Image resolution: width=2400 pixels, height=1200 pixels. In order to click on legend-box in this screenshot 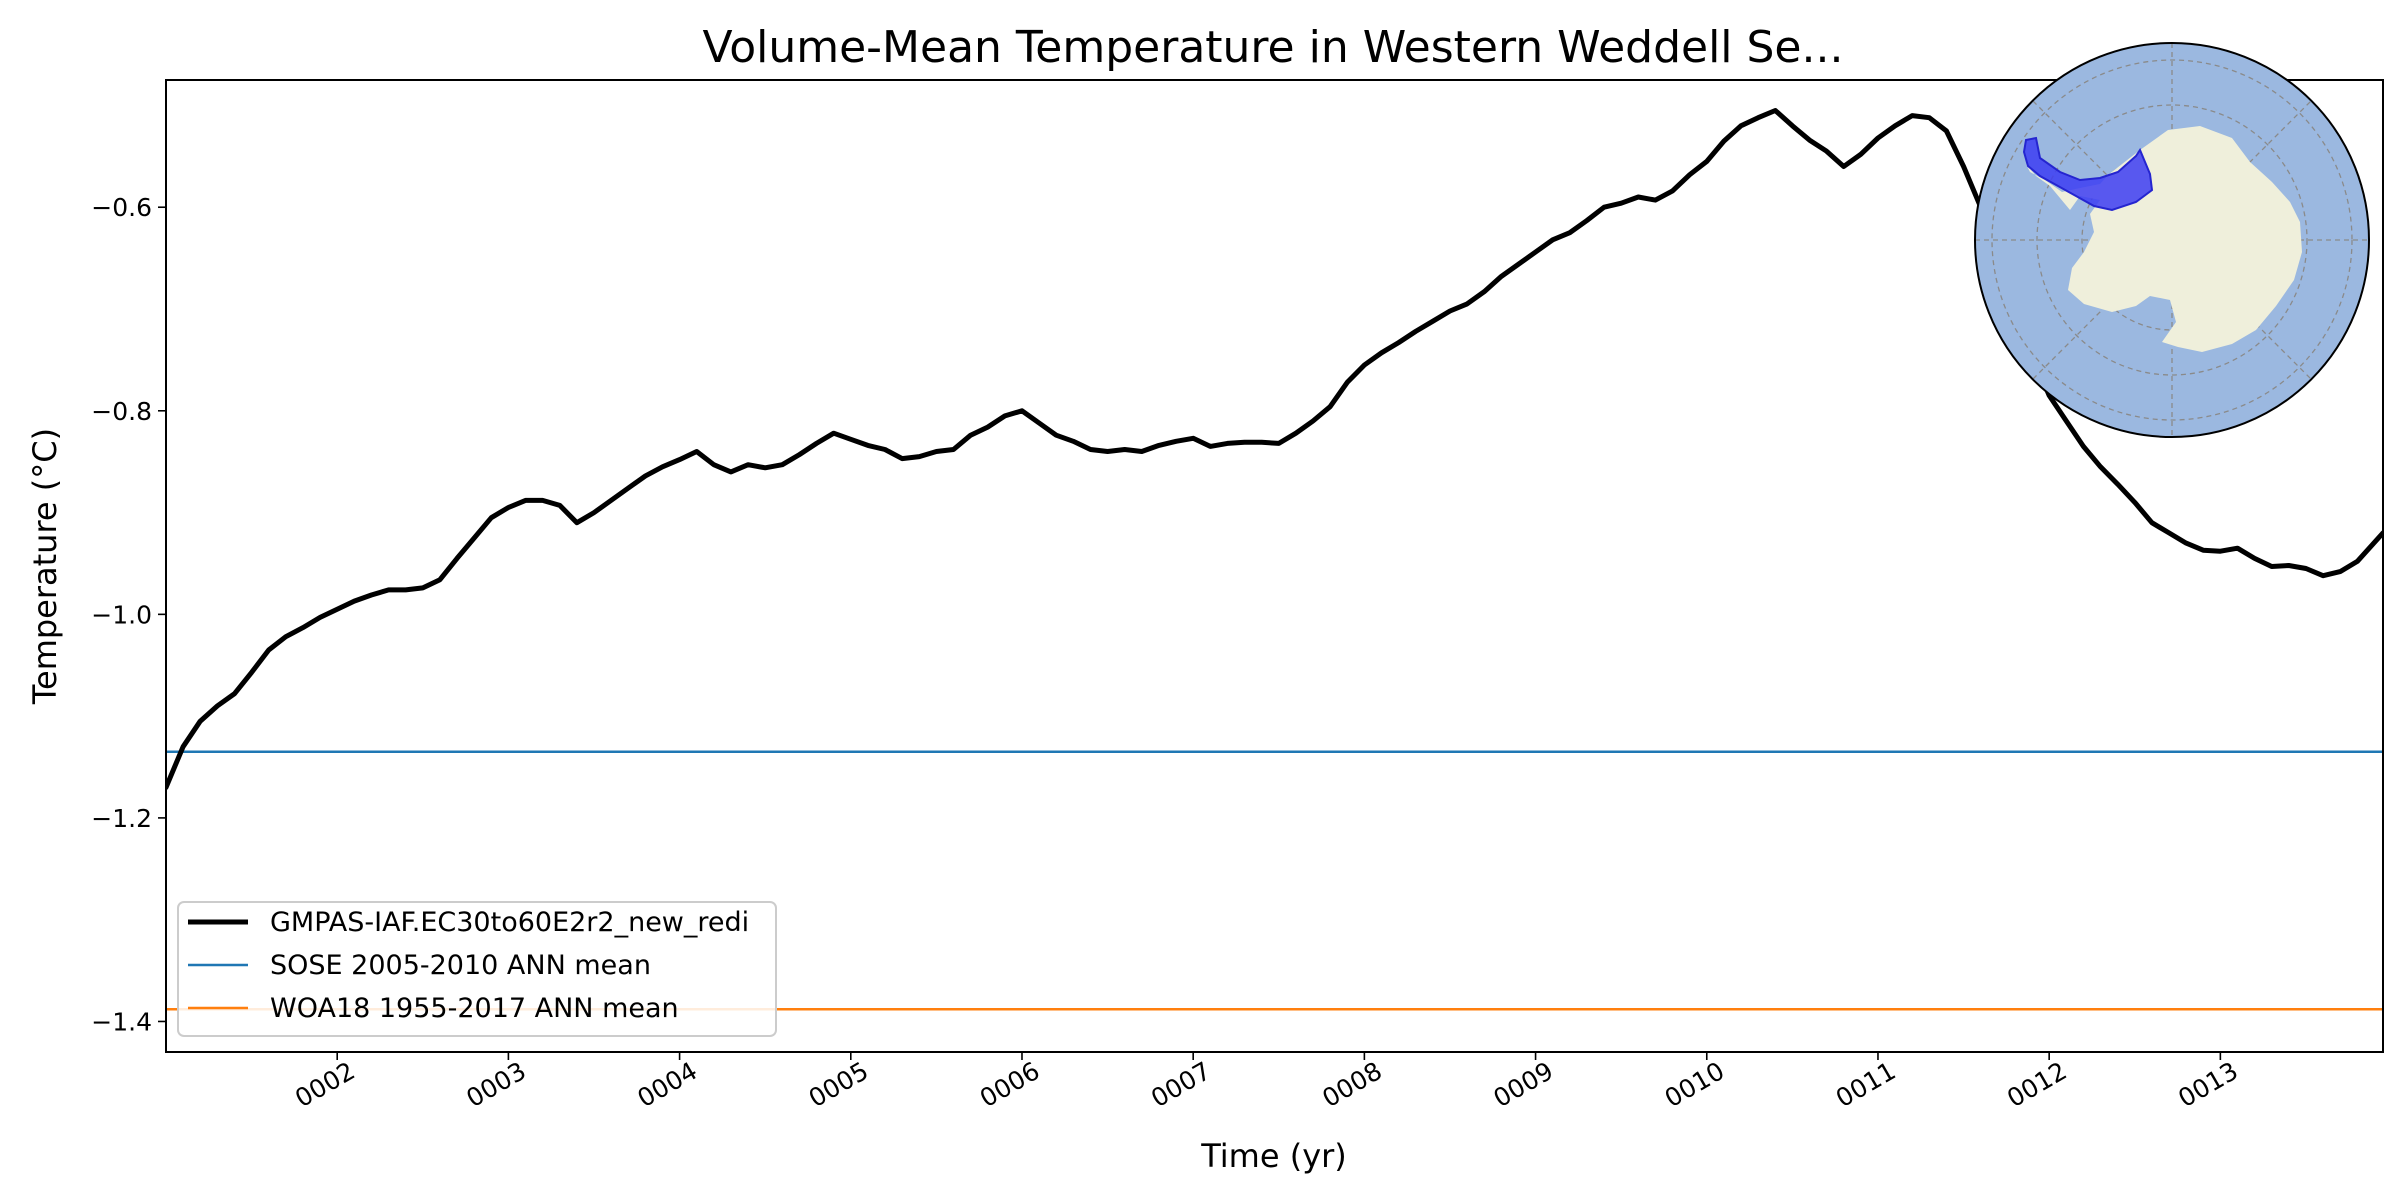, I will do `click(477, 969)`.